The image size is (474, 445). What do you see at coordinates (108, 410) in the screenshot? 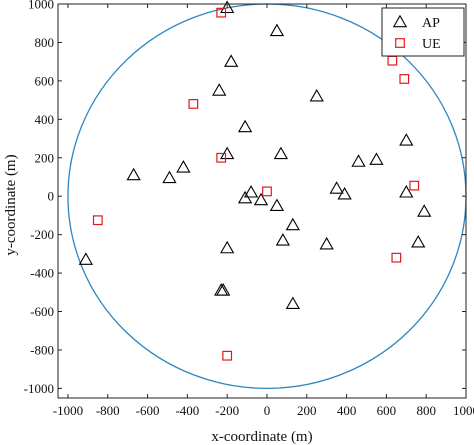
I see `x-tick-label: -800` at bounding box center [108, 410].